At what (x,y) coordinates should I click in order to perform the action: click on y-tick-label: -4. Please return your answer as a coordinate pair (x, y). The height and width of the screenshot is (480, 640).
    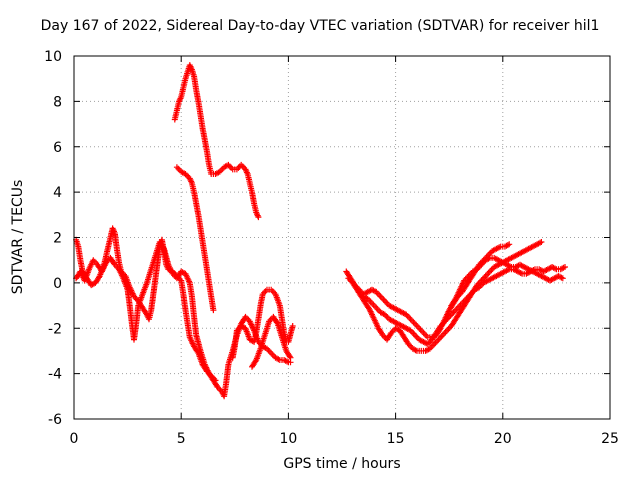
    Looking at the image, I should click on (55, 375).